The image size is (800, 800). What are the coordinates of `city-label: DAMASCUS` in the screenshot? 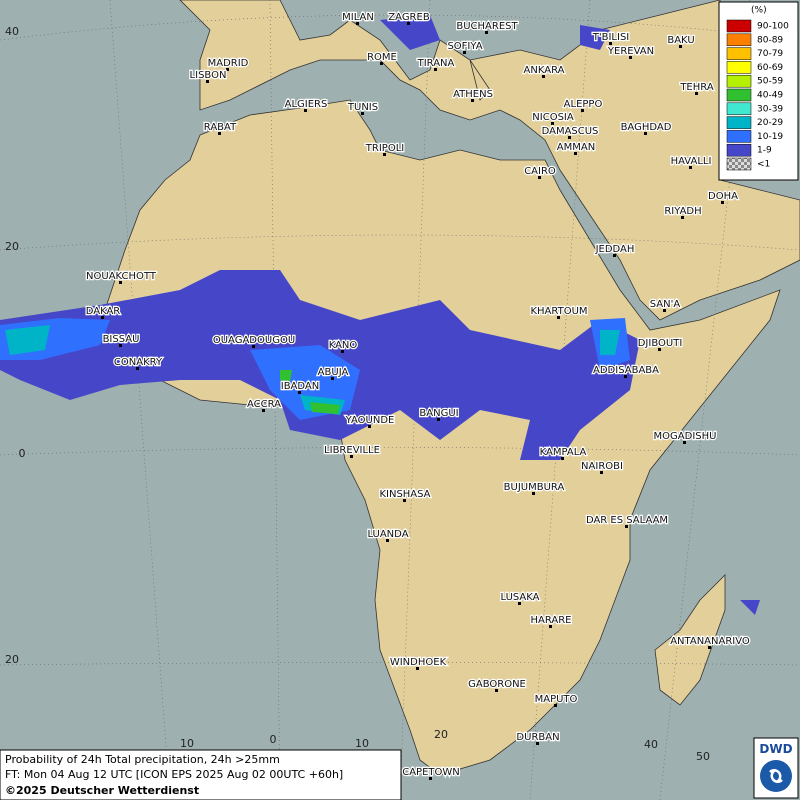 It's located at (570, 131).